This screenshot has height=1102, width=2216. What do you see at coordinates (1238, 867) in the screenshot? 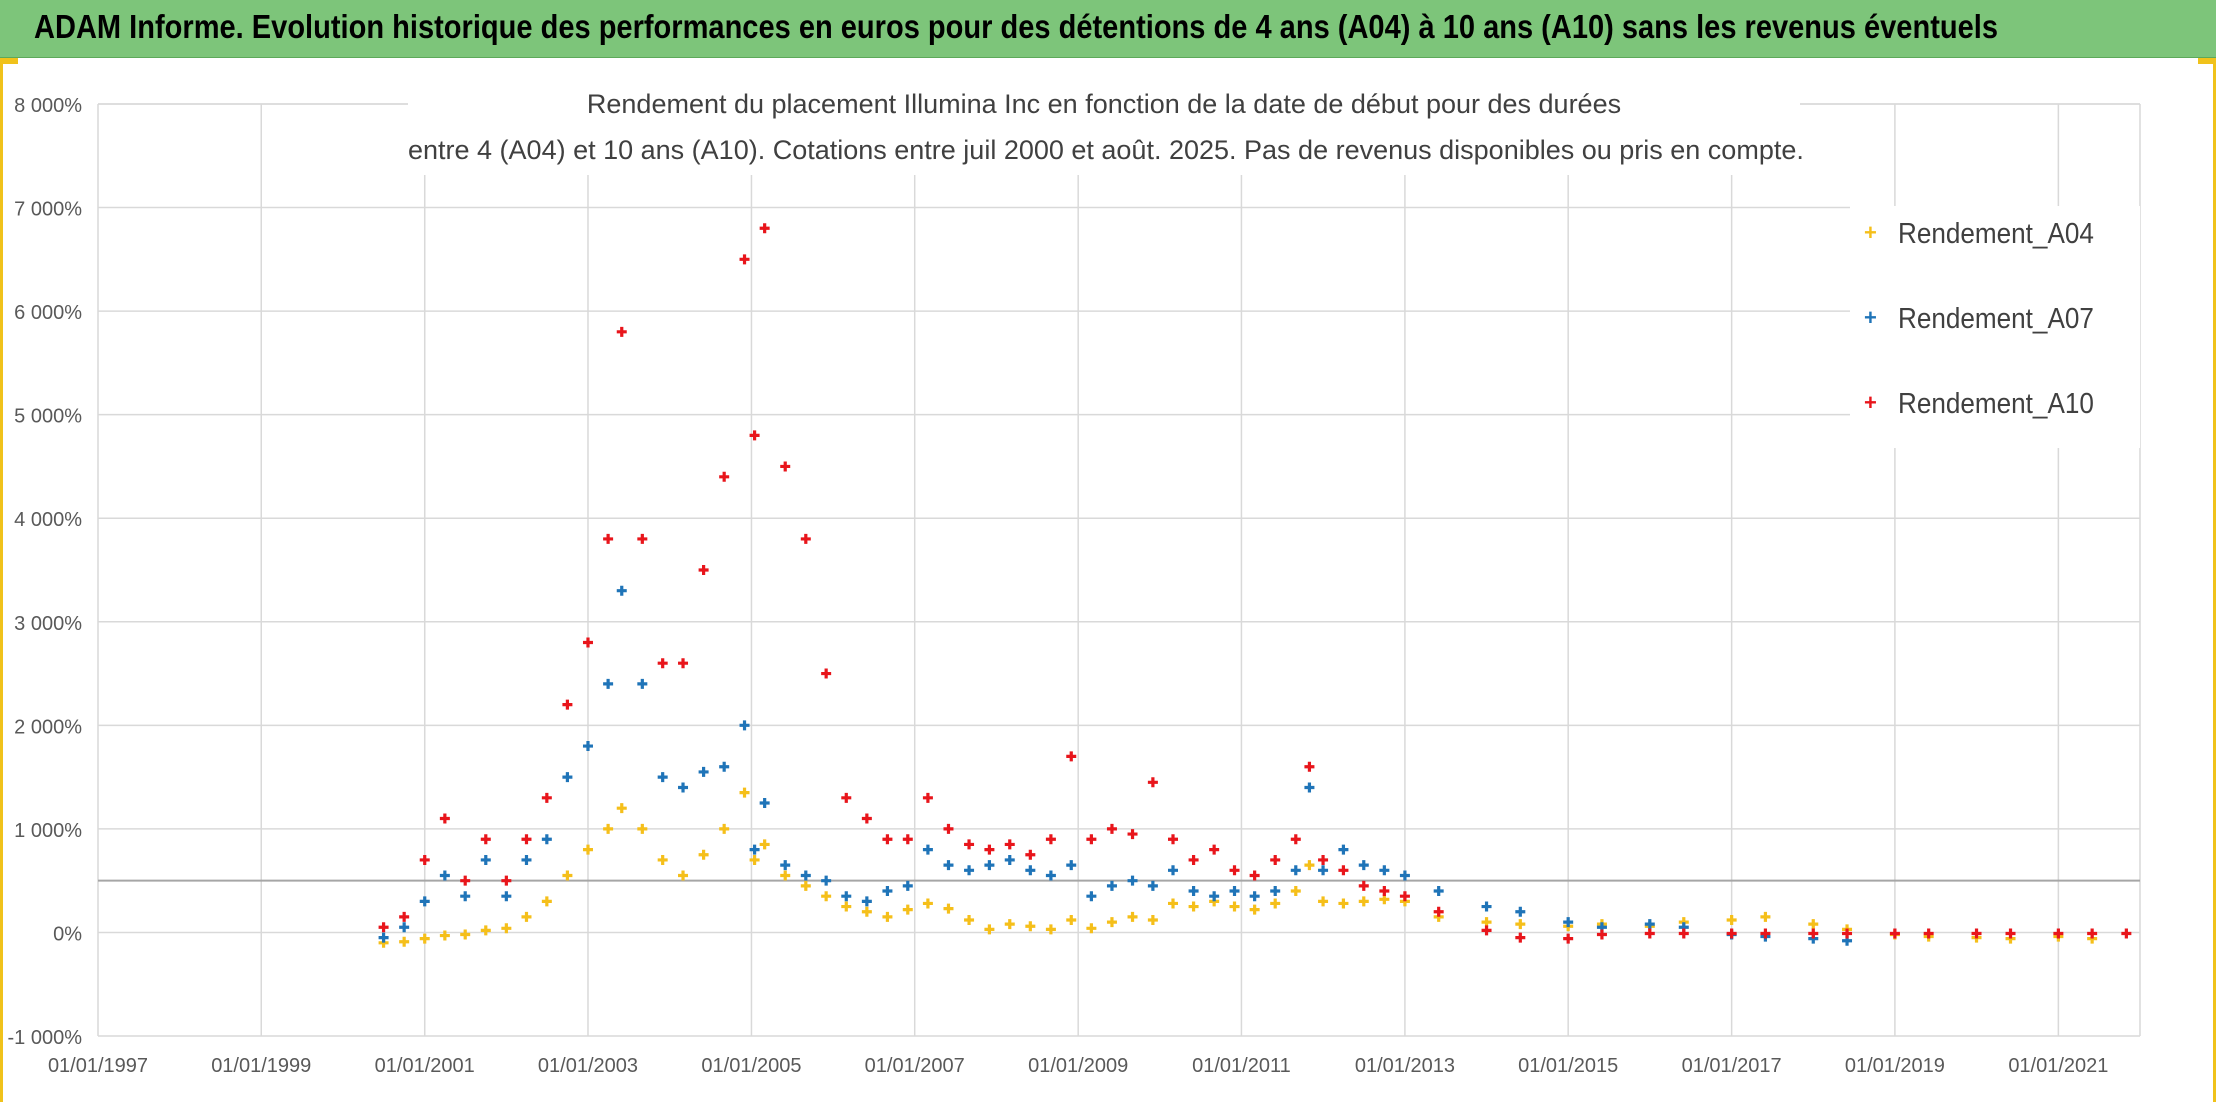
I see `series-rendement_a04` at bounding box center [1238, 867].